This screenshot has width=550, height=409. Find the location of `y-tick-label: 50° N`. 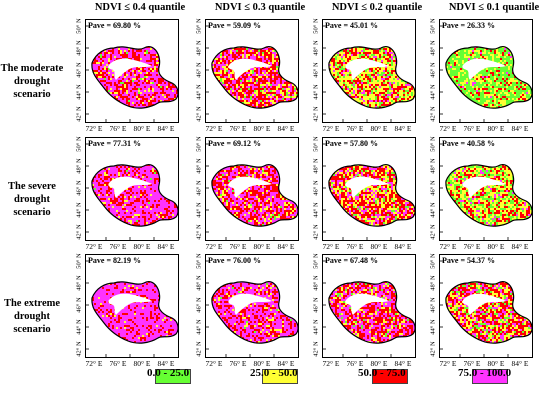

y-tick-label: 50° N is located at coordinates (199, 143).